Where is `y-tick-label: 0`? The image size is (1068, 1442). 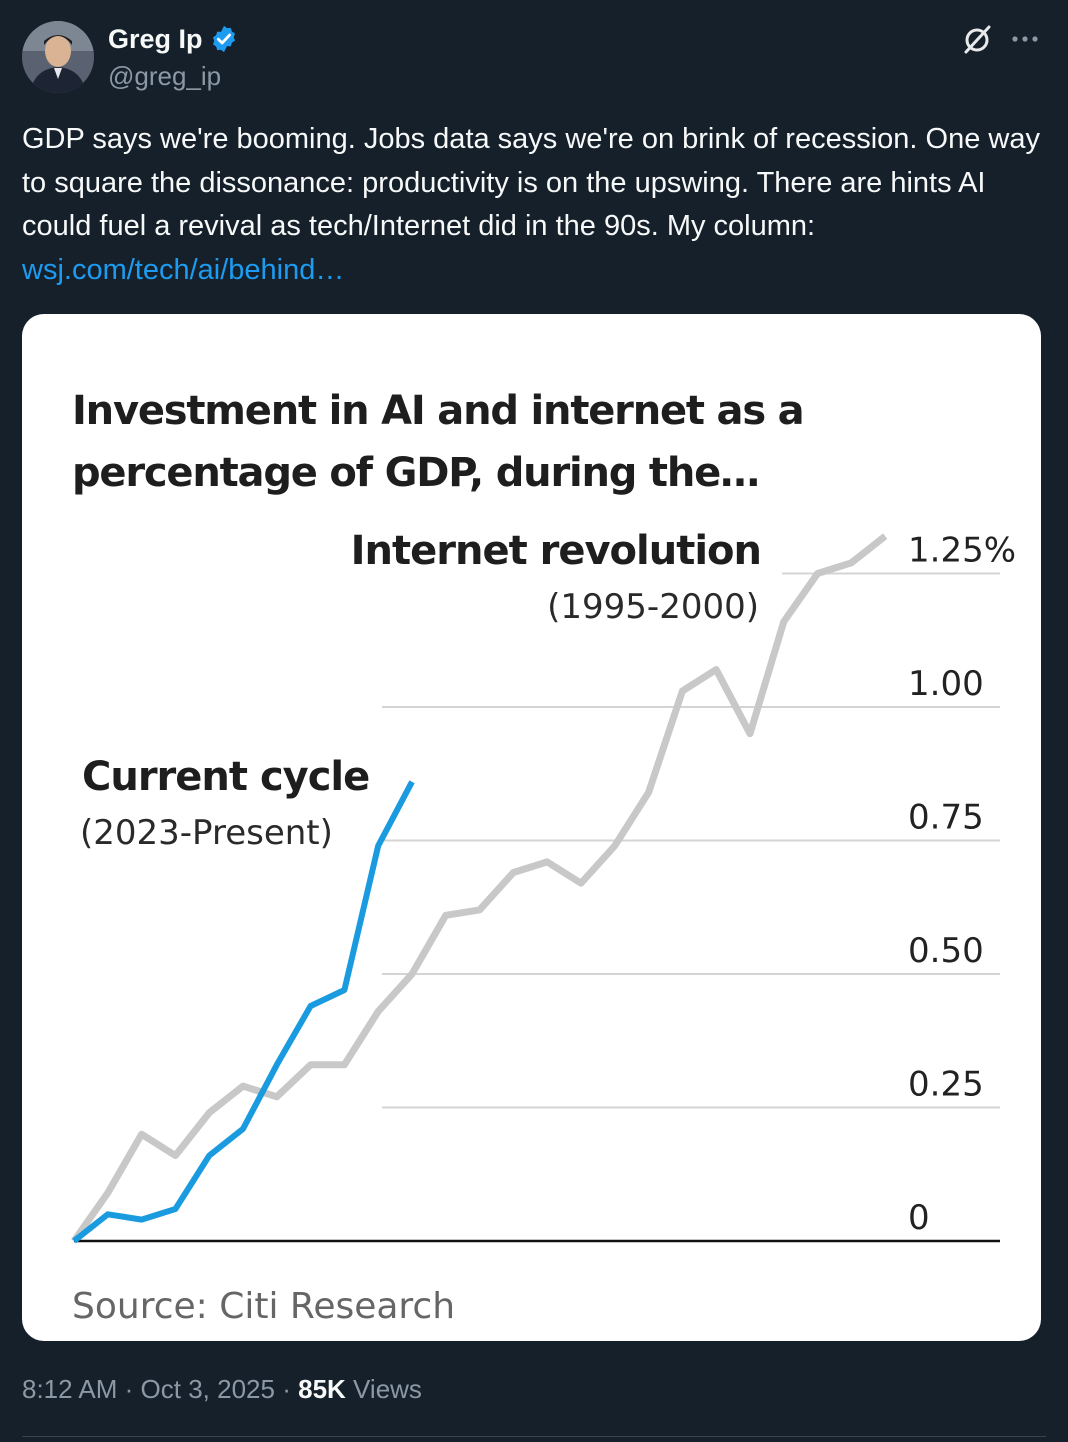 y-tick-label: 0 is located at coordinates (919, 1218).